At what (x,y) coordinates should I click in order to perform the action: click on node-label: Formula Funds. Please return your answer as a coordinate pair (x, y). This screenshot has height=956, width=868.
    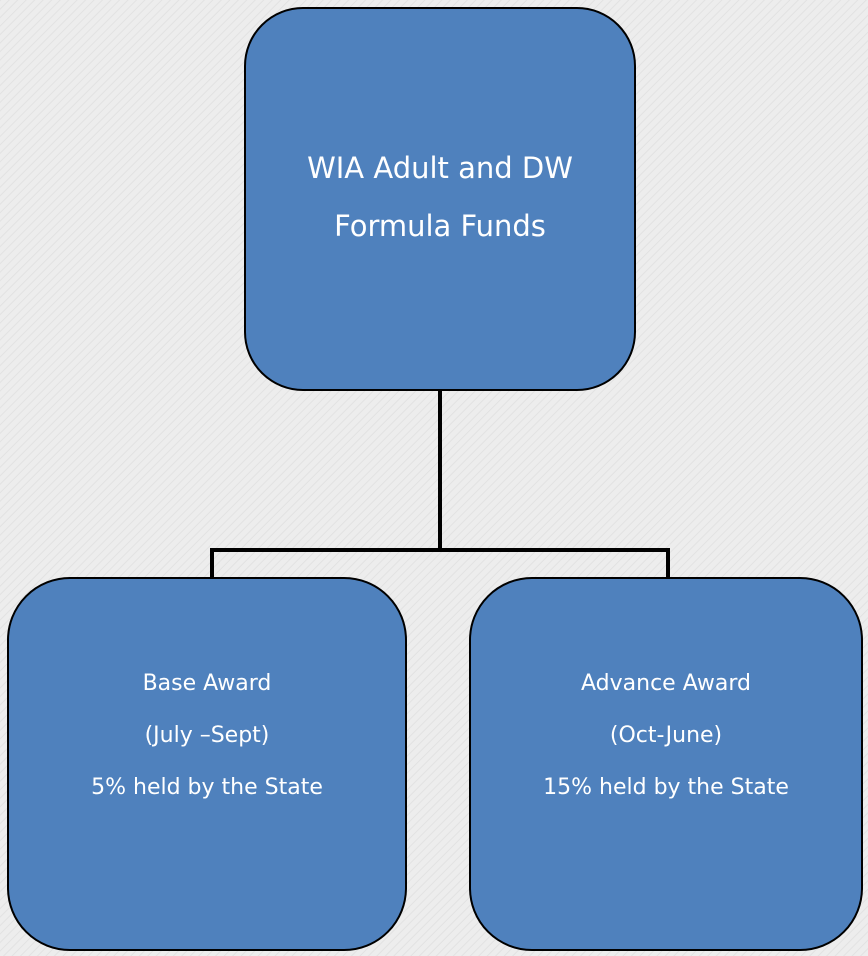
    Looking at the image, I should click on (440, 226).